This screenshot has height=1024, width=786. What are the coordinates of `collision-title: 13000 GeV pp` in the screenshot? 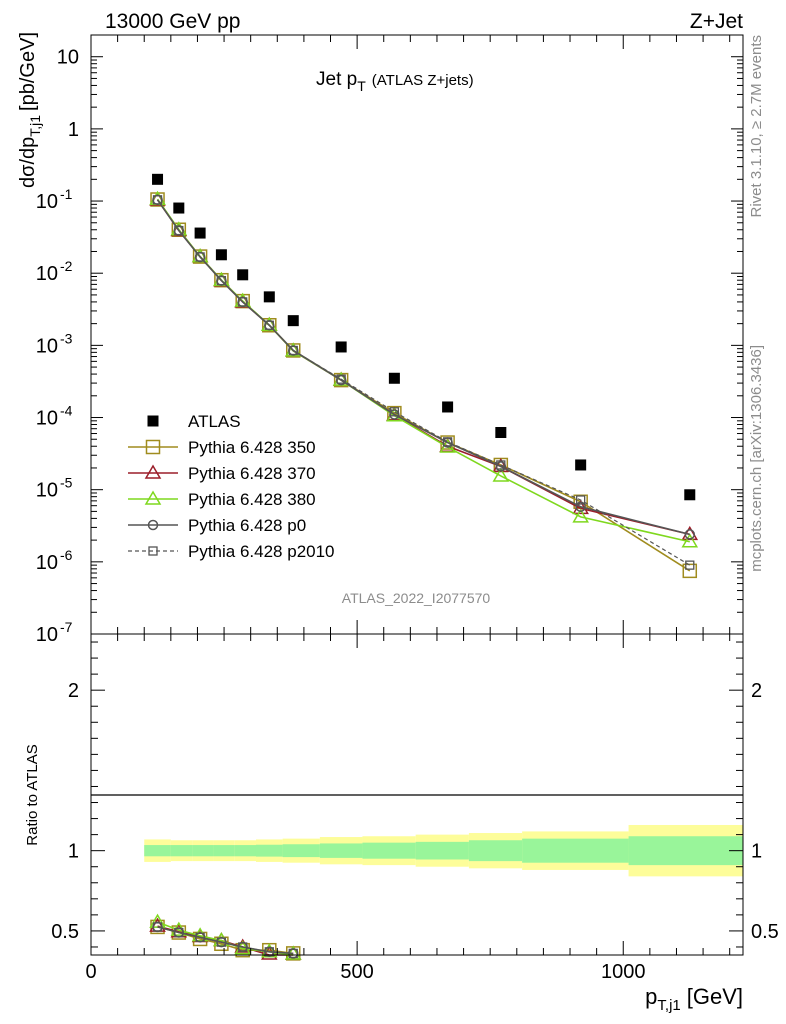 It's located at (172, 21).